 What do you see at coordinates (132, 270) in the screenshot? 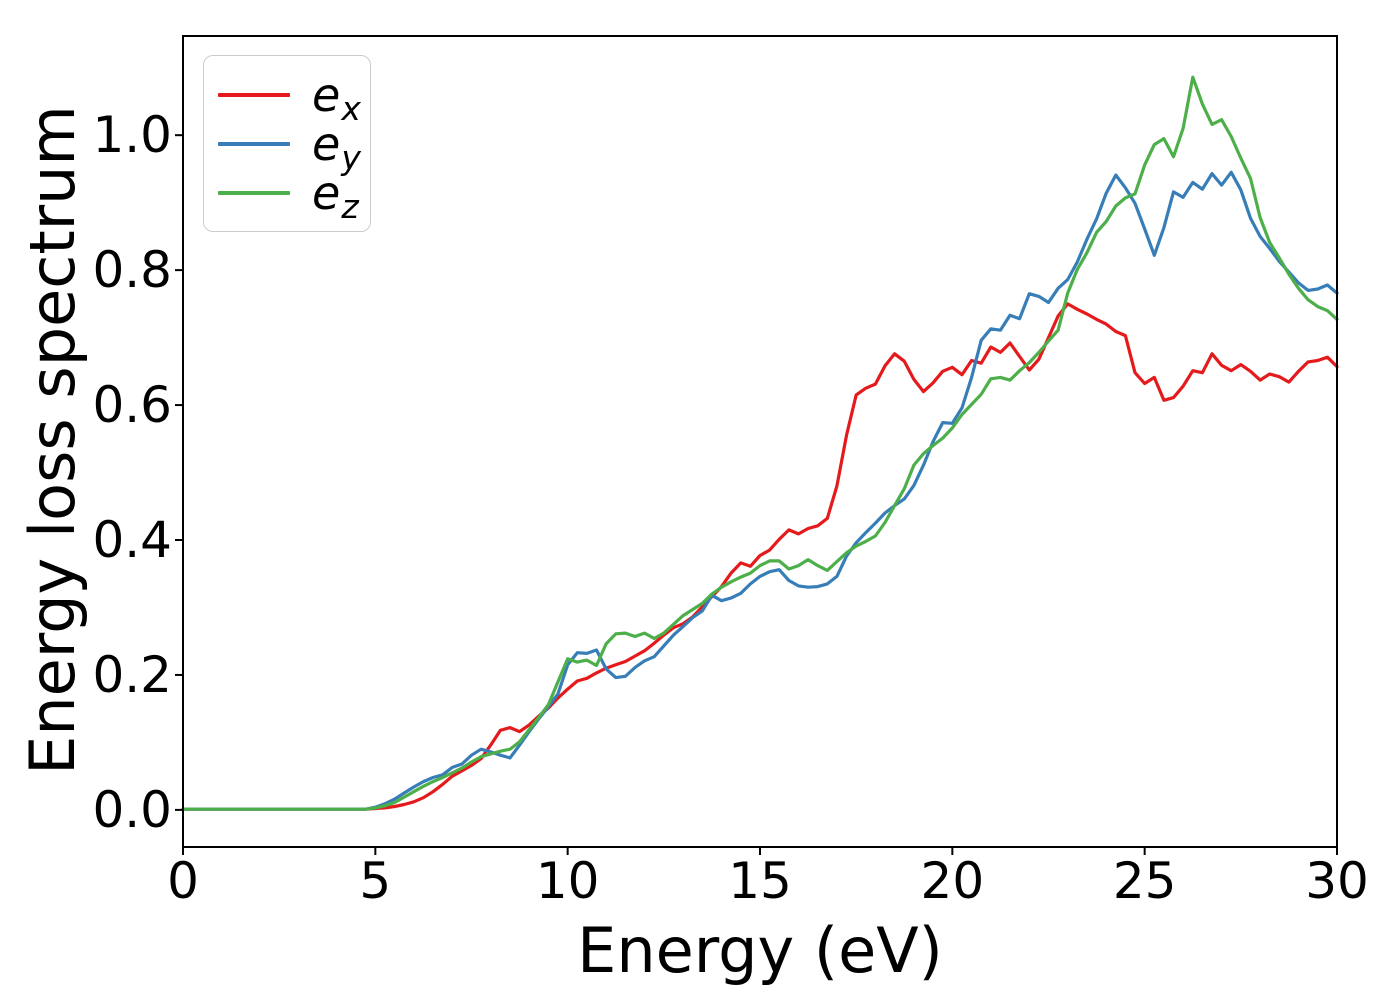
I see `y-tick-label: 0.8` at bounding box center [132, 270].